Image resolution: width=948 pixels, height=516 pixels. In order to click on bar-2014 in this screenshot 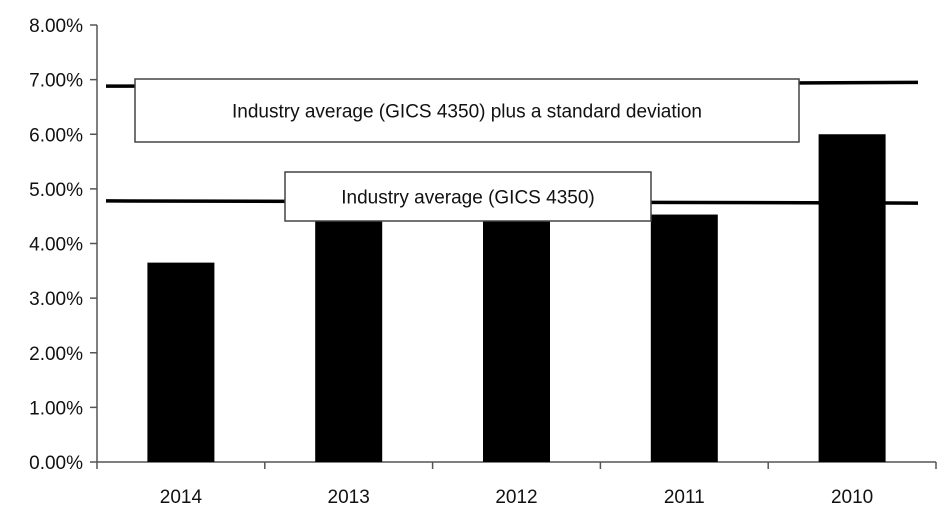, I will do `click(181, 362)`.